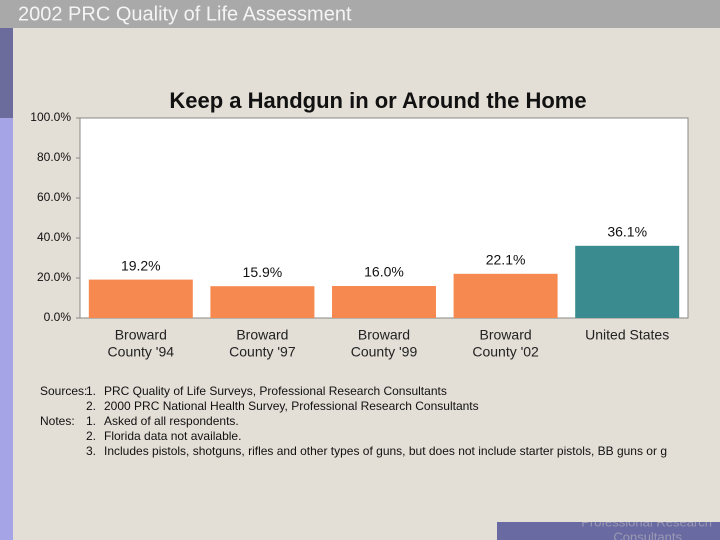 This screenshot has width=720, height=540. What do you see at coordinates (6, 329) in the screenshot?
I see `side-stripe-light` at bounding box center [6, 329].